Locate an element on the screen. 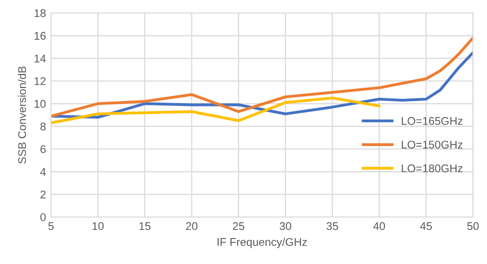 This screenshot has width=487, height=264. legend-label: LO=180GHz is located at coordinates (432, 168).